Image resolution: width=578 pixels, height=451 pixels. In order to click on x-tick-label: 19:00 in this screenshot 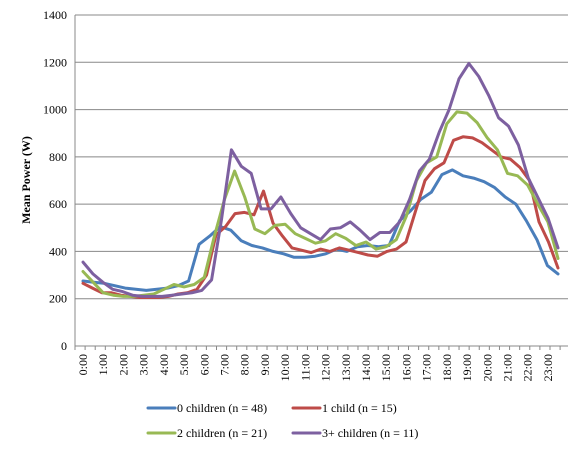, I will do `click(467, 367)`.